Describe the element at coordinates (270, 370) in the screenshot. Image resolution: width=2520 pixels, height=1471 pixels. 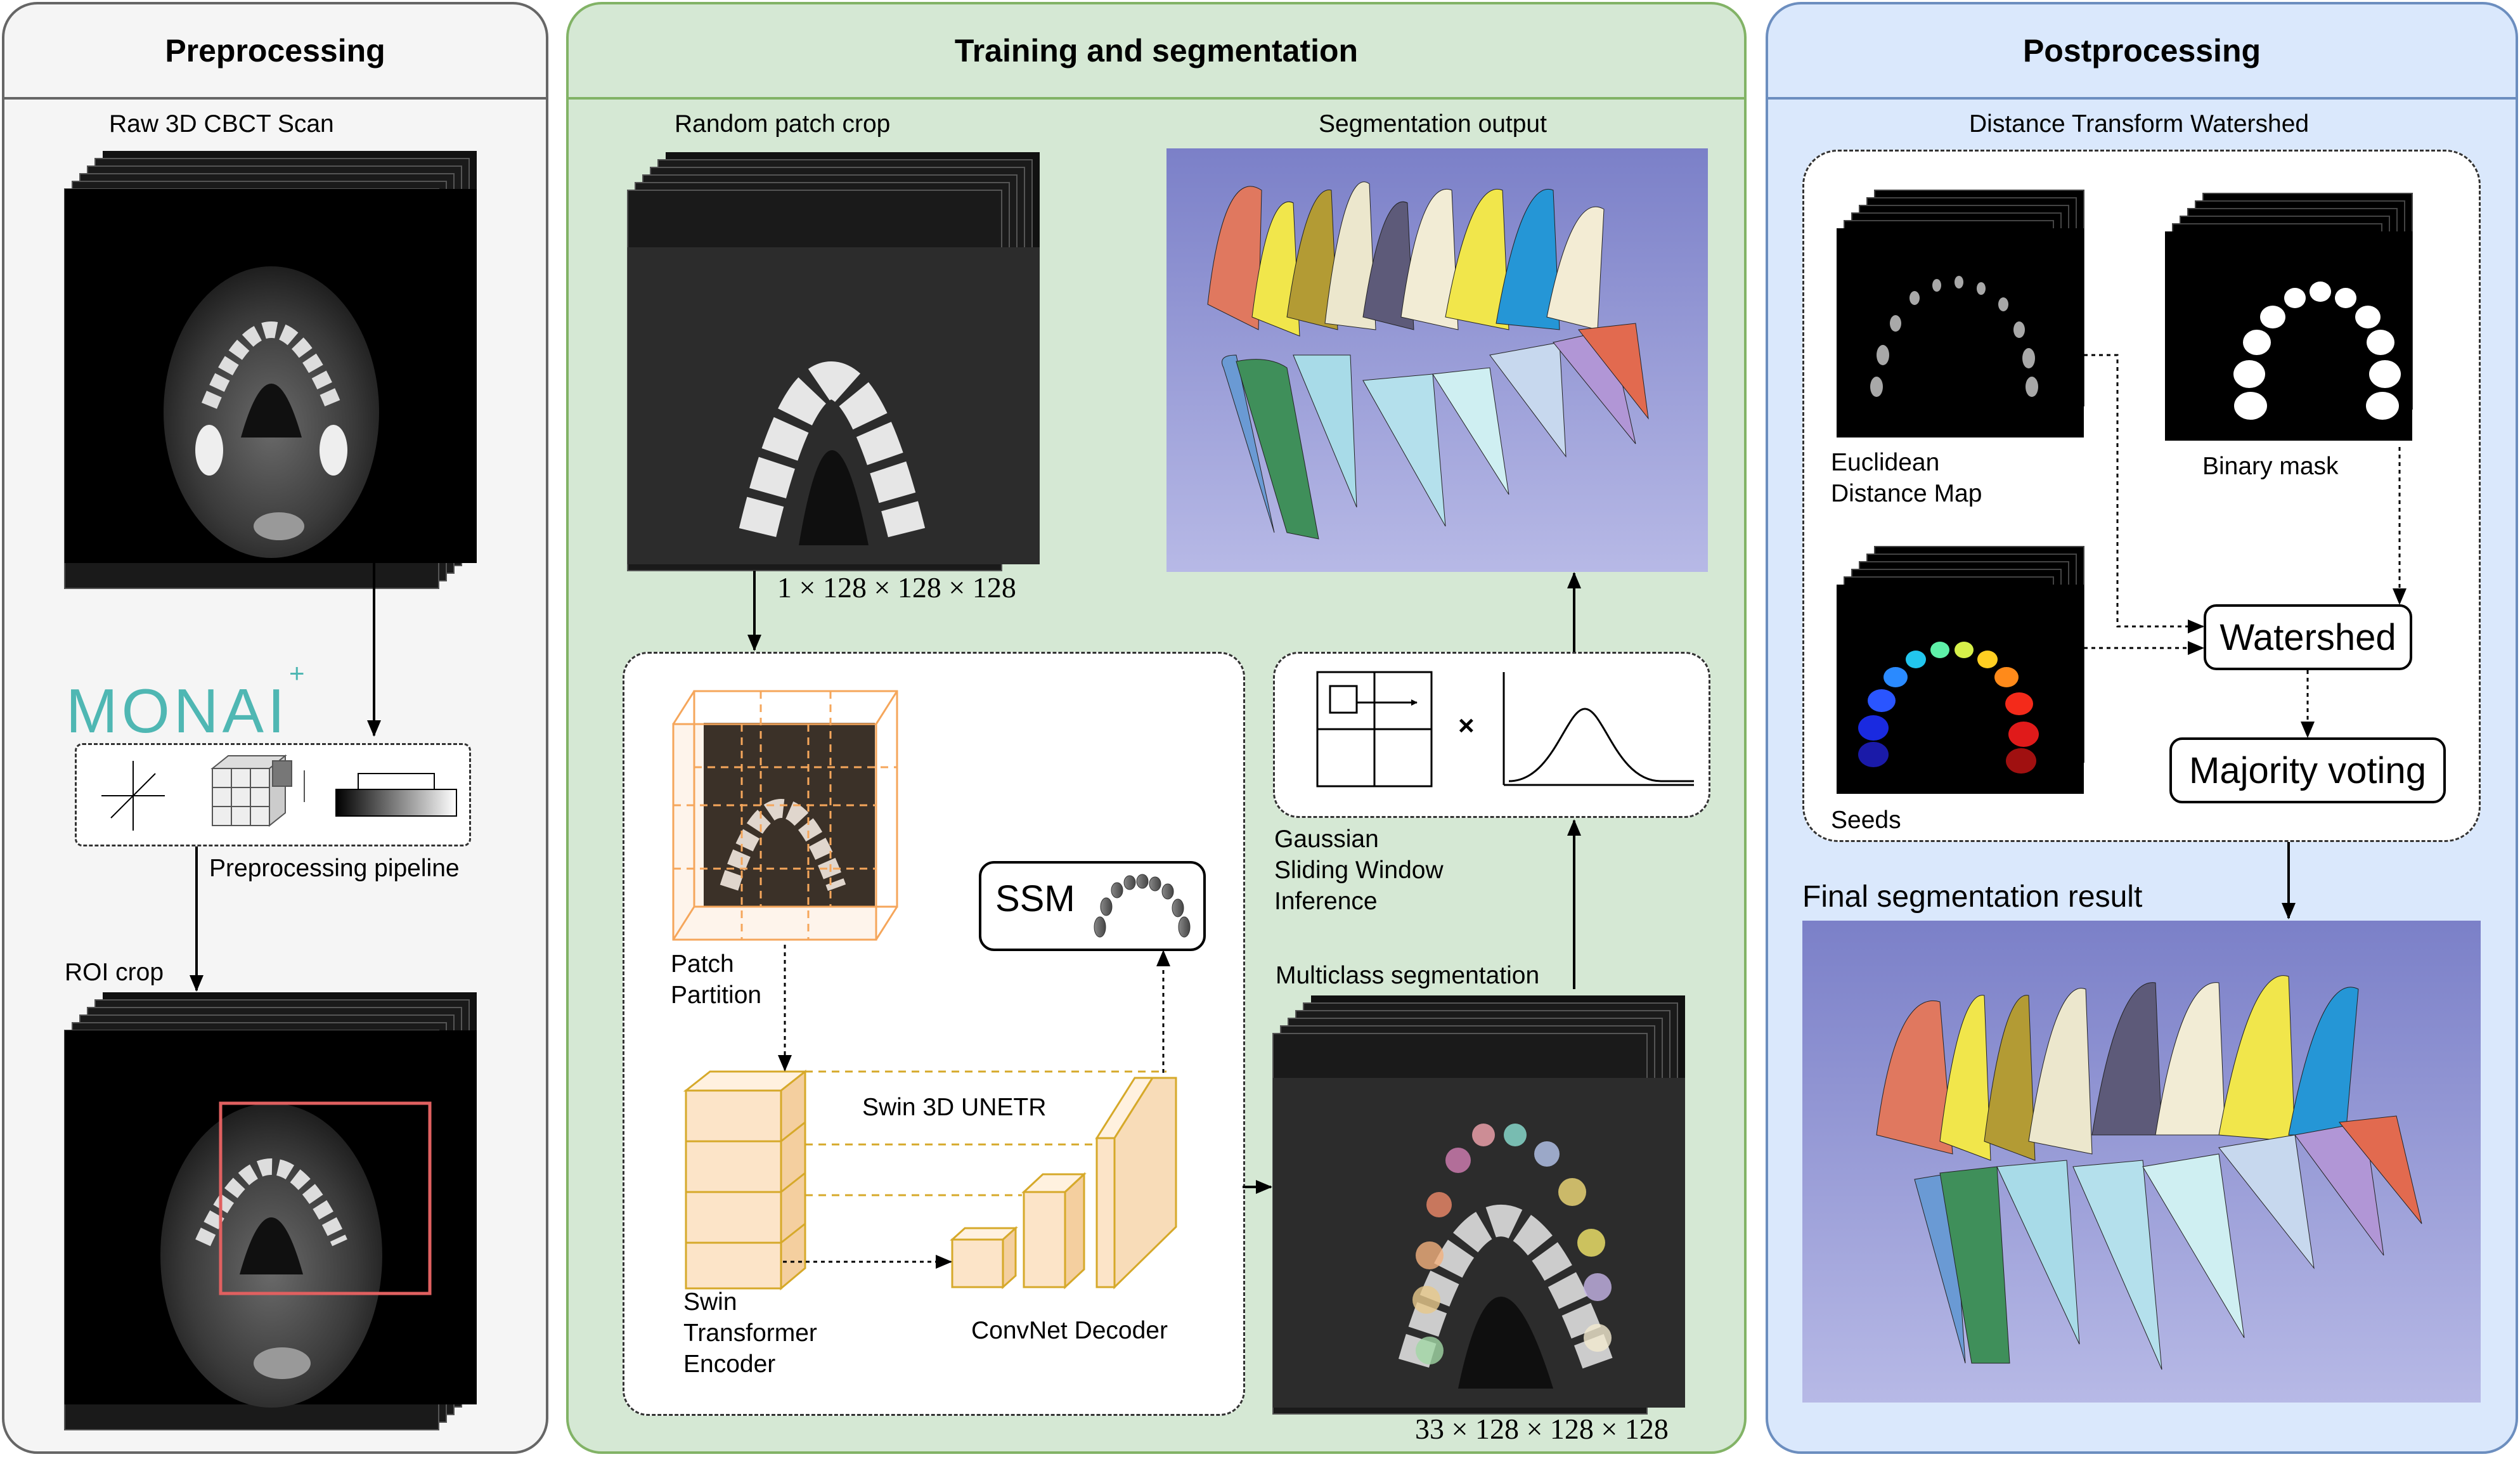
I see `raw-ct-stack` at that location.